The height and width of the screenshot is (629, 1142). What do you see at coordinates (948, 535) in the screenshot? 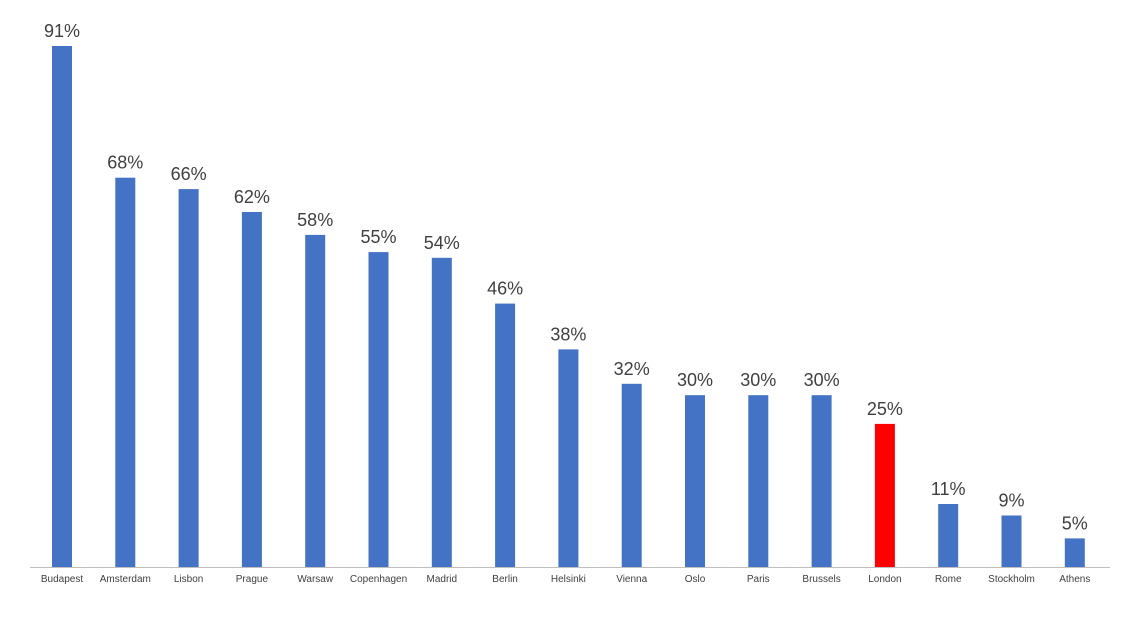
I see `bar-rome` at bounding box center [948, 535].